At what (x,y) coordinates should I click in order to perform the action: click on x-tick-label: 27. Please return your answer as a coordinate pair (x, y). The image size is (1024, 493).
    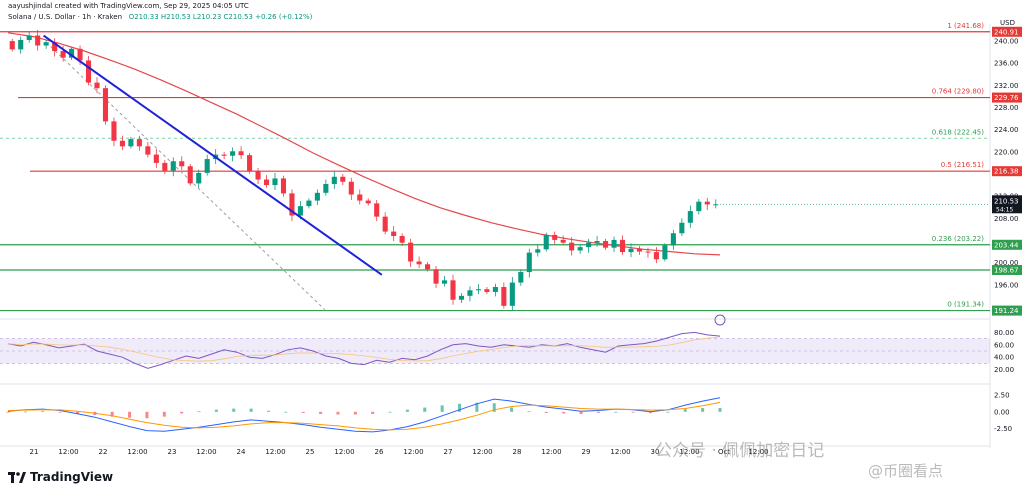
    Looking at the image, I should click on (448, 452).